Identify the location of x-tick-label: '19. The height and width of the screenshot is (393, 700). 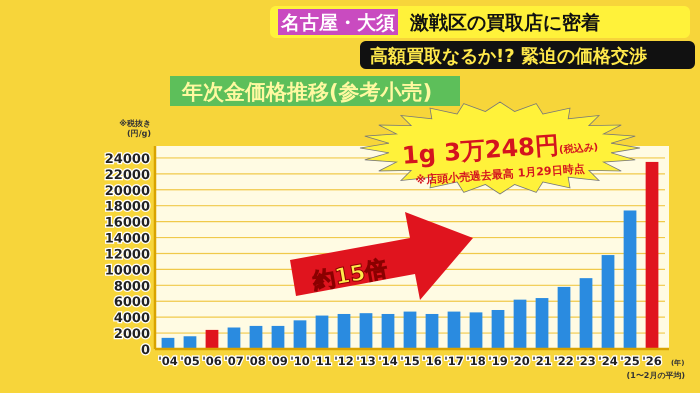
(498, 361).